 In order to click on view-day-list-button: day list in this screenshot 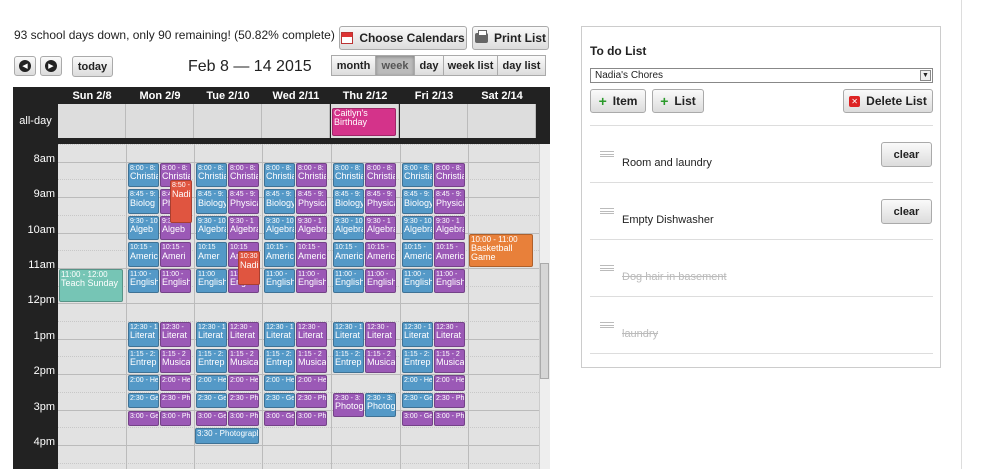, I will do `click(521, 65)`.